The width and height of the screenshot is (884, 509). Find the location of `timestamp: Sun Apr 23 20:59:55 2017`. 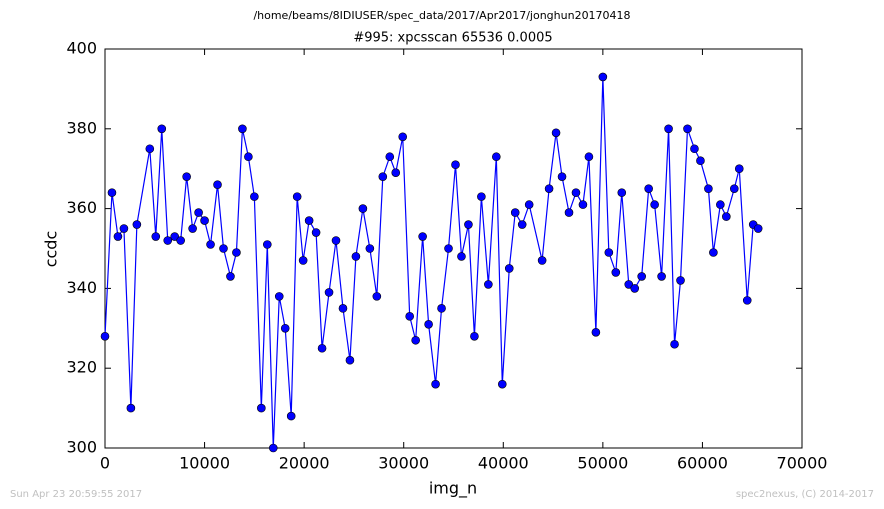

timestamp: Sun Apr 23 20:59:55 2017 is located at coordinates (76, 494).